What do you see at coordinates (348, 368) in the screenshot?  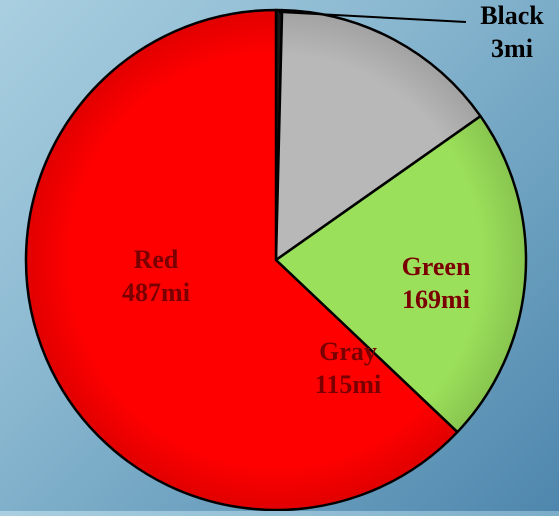 I see `slice-label-gray: Gray 115mi` at bounding box center [348, 368].